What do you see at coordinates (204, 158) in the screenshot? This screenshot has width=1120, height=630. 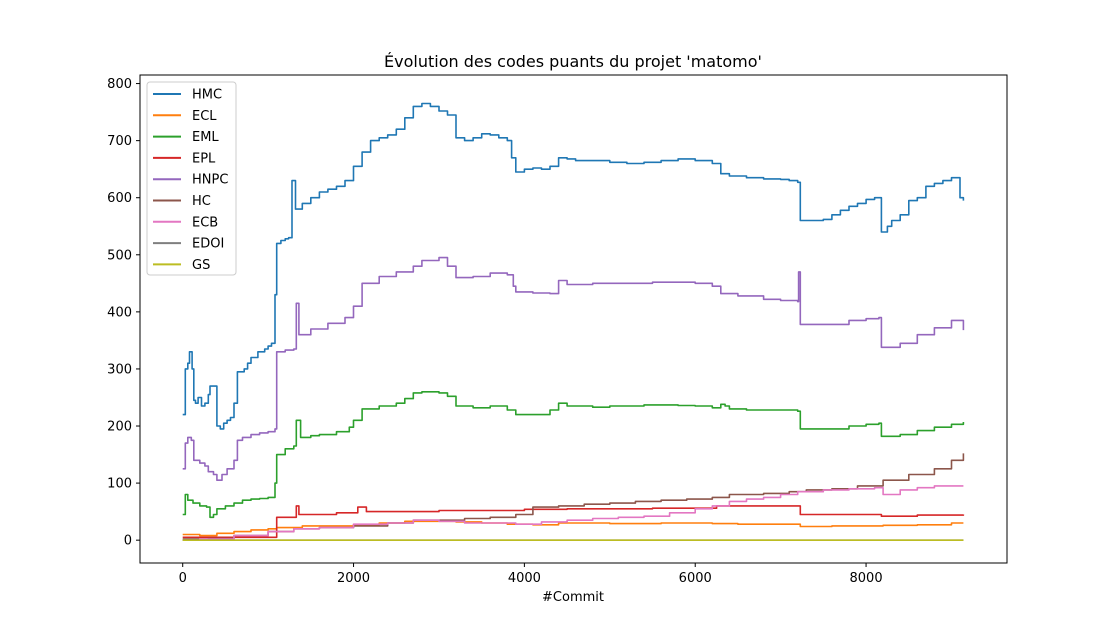 I see `legend-label-epl: EPL` at bounding box center [204, 158].